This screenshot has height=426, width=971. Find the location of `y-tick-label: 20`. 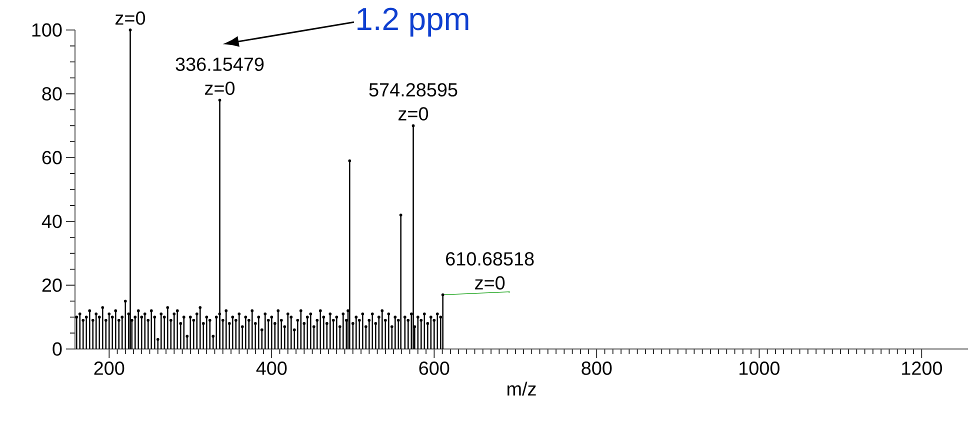

y-tick-label: 20 is located at coordinates (52, 285).